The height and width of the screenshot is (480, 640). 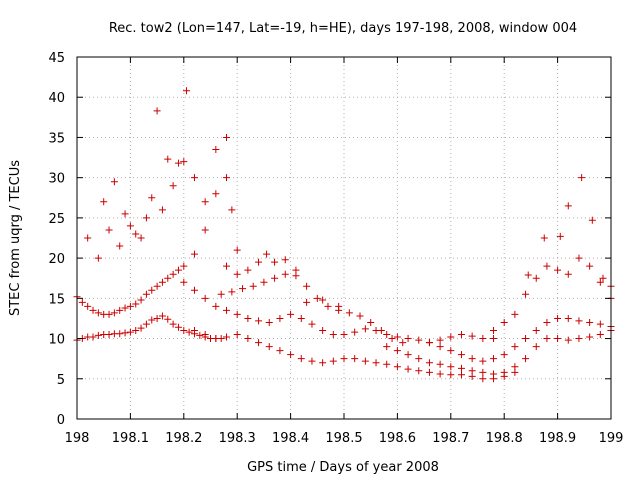 I want to click on y-tick-label: 15, so click(x=56, y=299).